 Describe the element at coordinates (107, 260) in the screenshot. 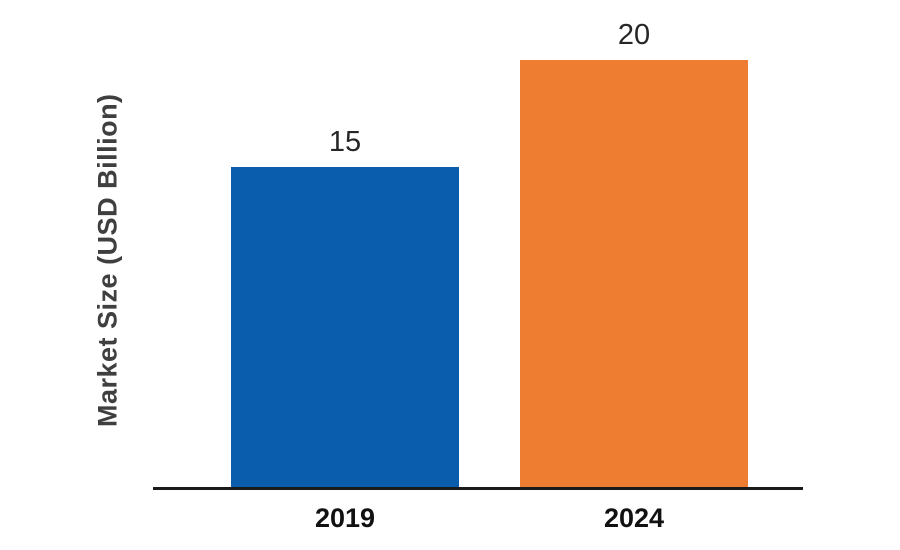

I see `y-axis-label: Market Size (USD Billion)` at that location.